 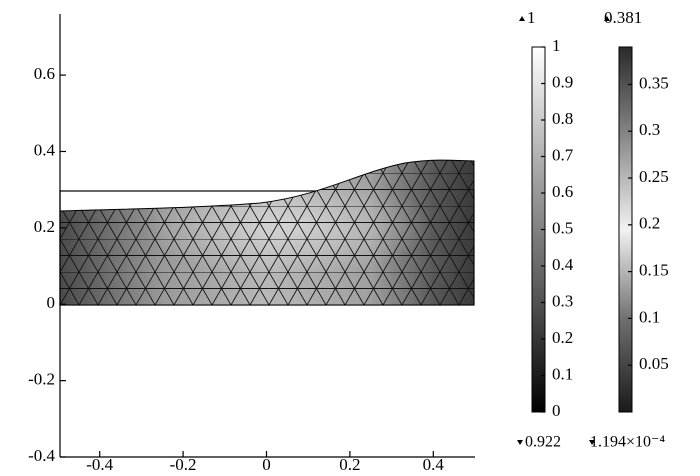 What do you see at coordinates (41, 455) in the screenshot?
I see `y-tick-label: -0.4` at bounding box center [41, 455].